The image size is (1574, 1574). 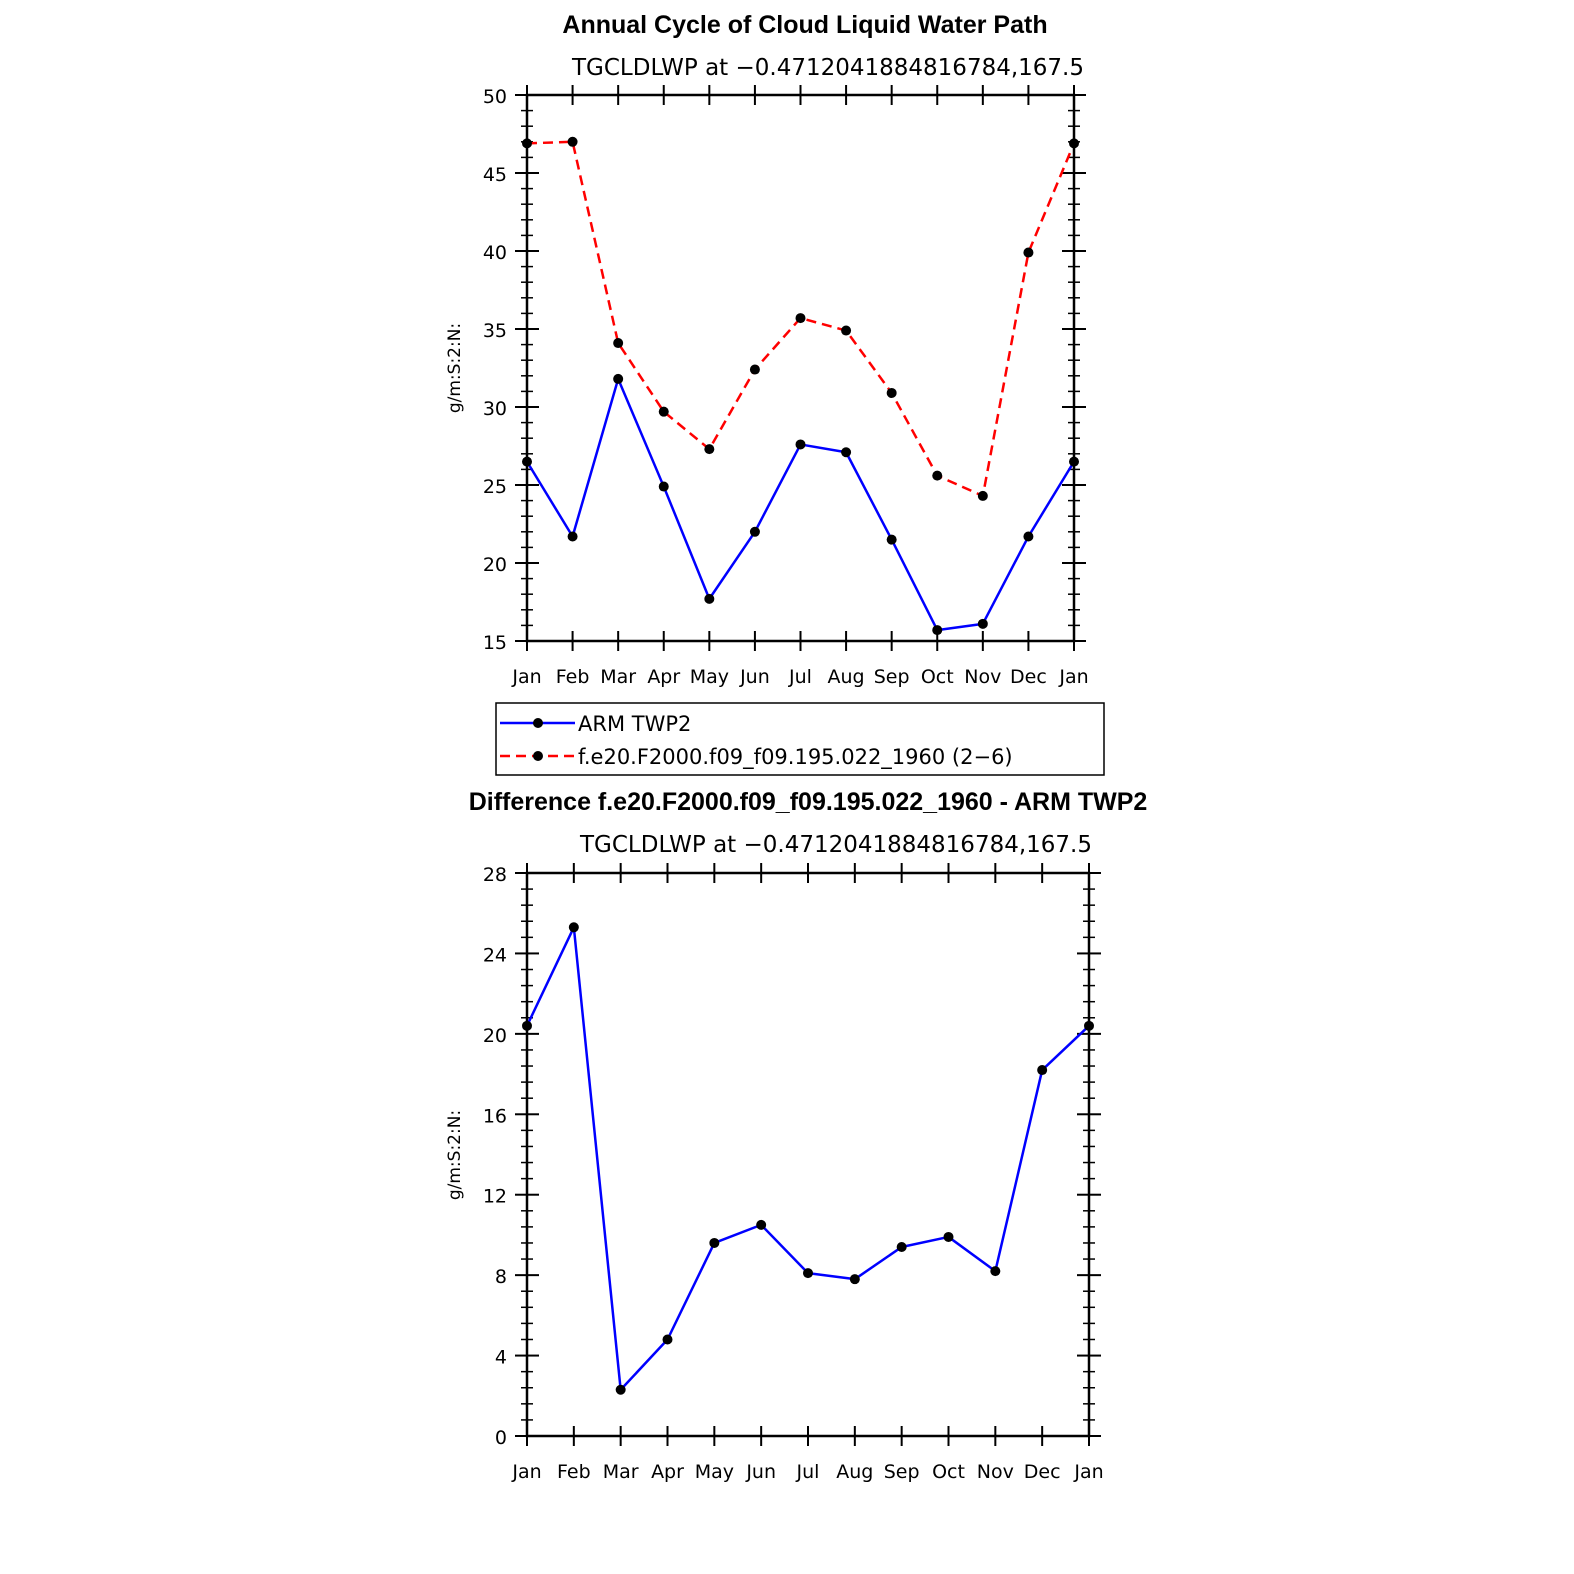 I want to click on legend-marker-arm, so click(x=538, y=723).